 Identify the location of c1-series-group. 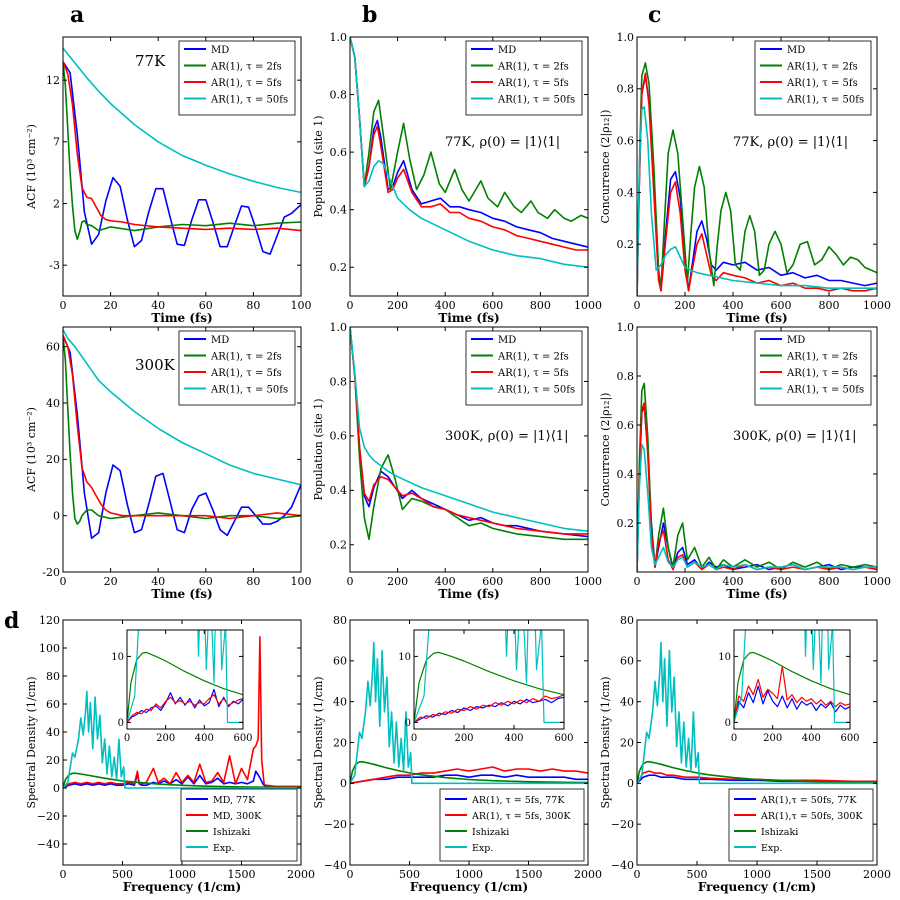
(757, 179).